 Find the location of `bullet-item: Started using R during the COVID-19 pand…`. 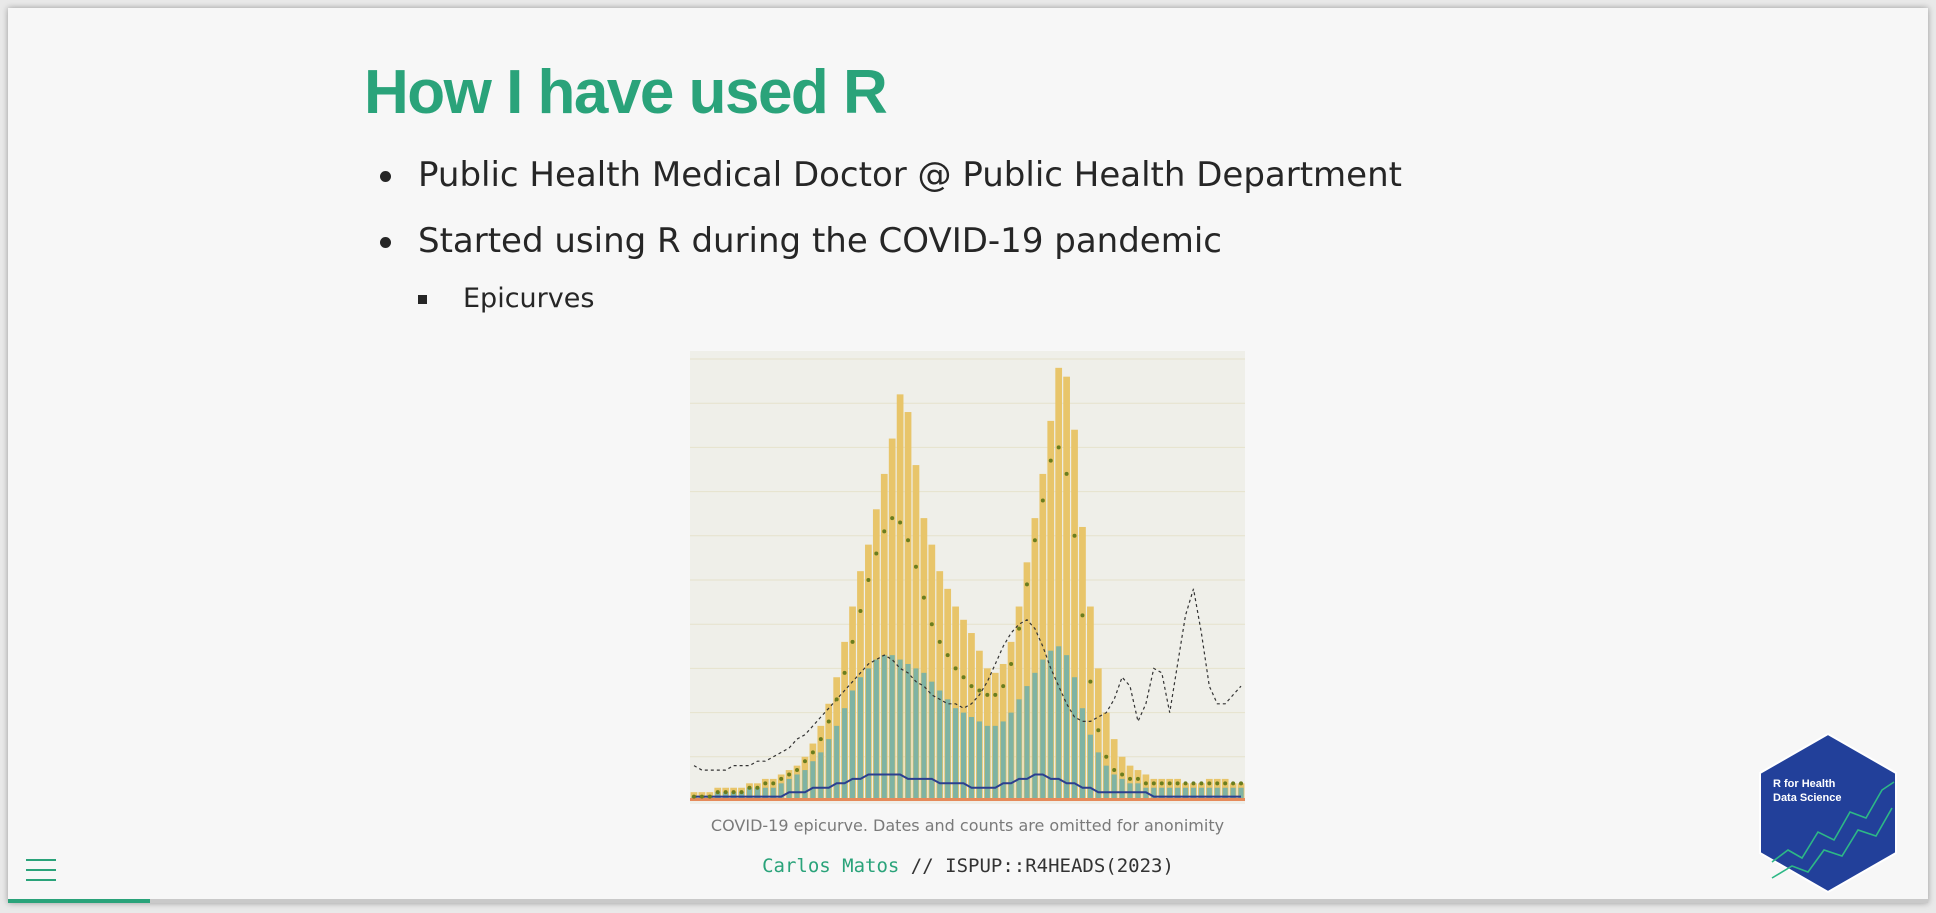

bullet-item: Started using R during the COVID-19 pand… is located at coordinates (885, 267).